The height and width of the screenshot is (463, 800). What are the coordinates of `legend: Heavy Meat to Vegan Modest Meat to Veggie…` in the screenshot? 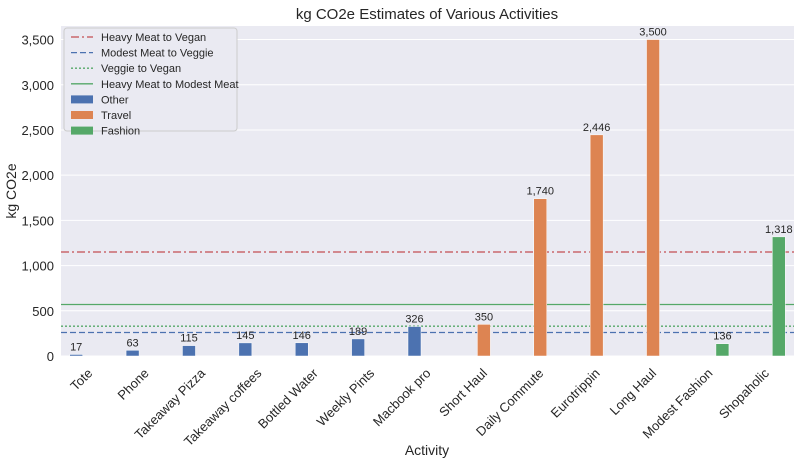 It's located at (151, 82).